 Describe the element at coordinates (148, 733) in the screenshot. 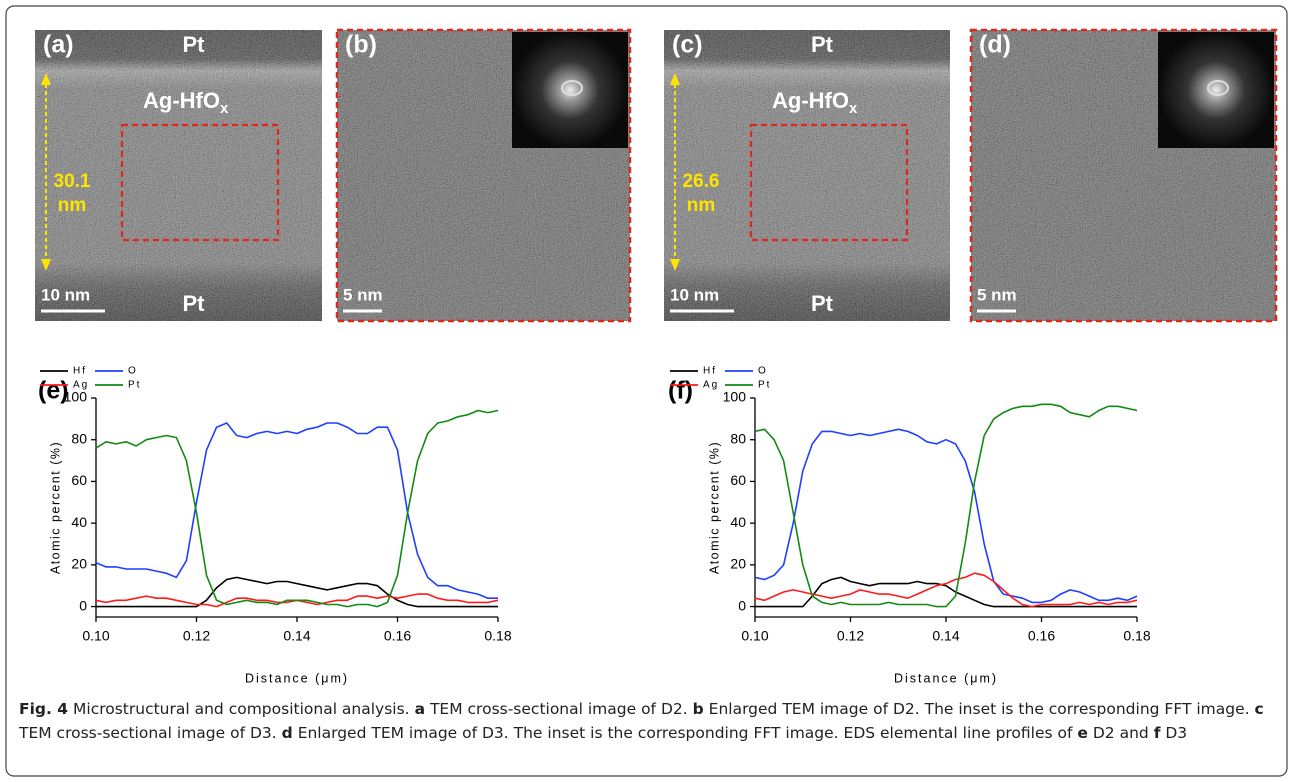

I see `caption-text: TEM cross-sectional image of D3.` at that location.